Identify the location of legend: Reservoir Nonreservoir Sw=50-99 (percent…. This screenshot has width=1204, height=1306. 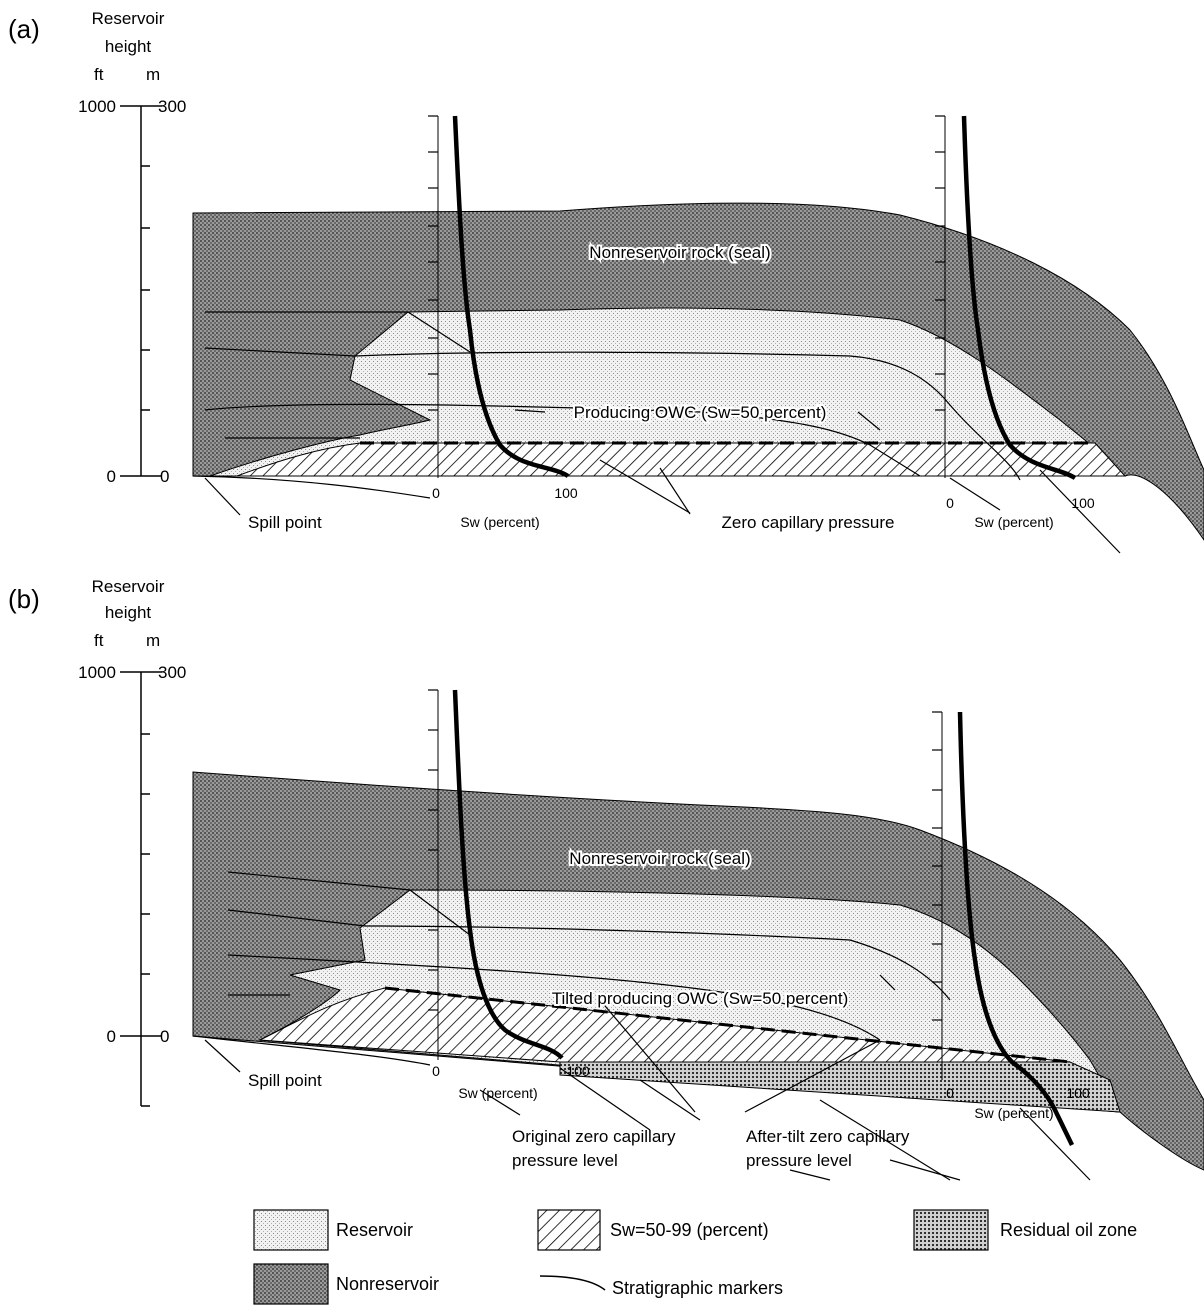
(695, 1257).